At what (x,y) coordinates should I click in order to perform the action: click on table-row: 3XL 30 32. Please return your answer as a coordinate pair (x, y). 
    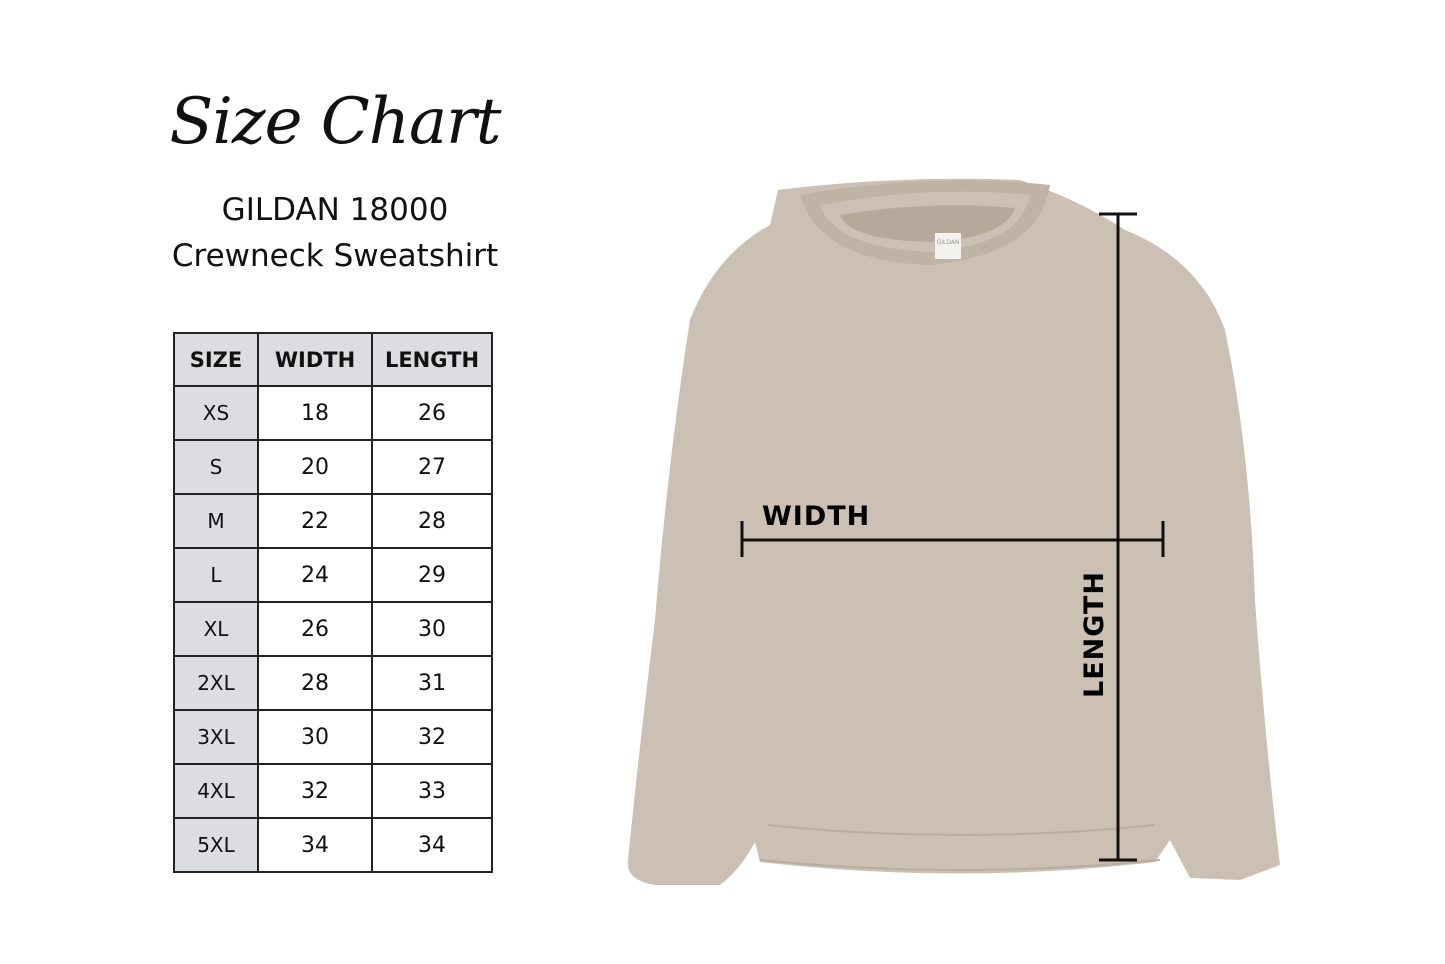
    Looking at the image, I should click on (333, 737).